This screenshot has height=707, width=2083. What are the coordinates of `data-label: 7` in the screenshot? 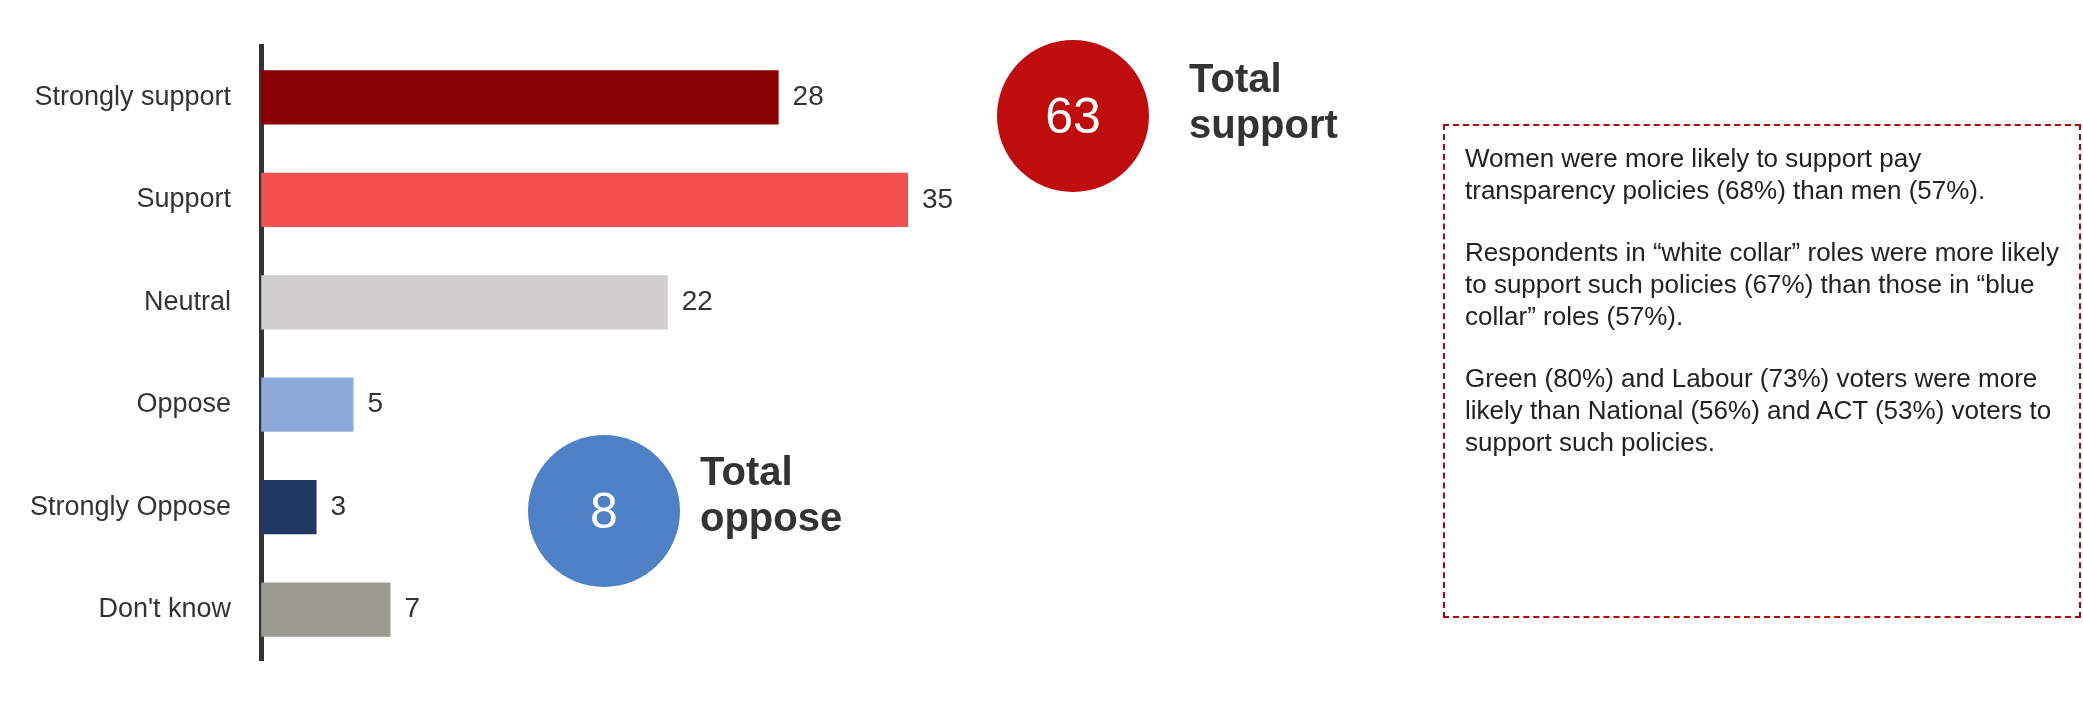 It's located at (412, 608).